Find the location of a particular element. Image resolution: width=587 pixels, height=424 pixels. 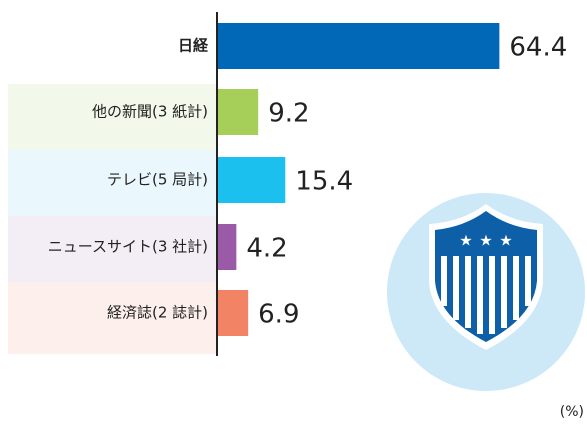

value-label: 64.4 is located at coordinates (538, 48).